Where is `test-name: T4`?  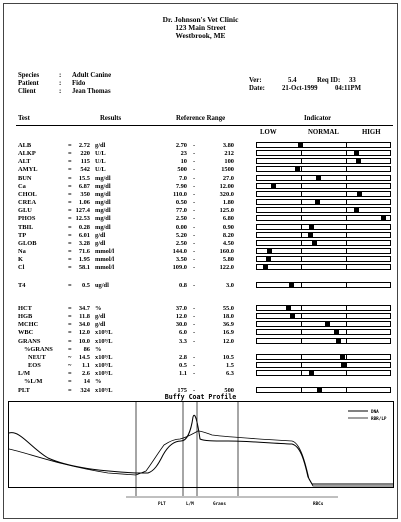
test-name: T4 is located at coordinates (22, 285).